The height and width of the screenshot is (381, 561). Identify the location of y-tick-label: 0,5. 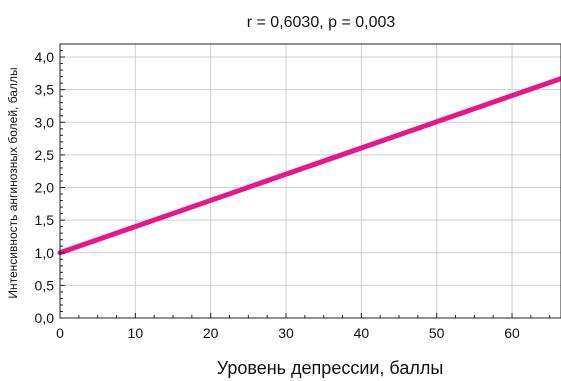
(45, 285).